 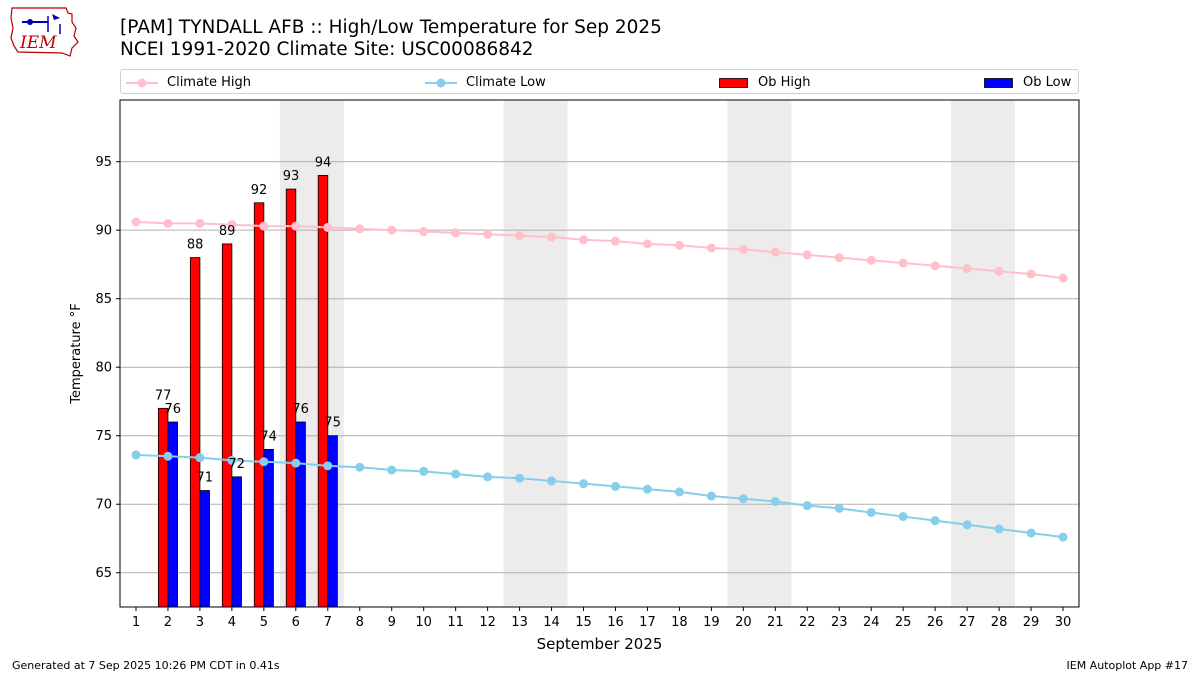 What do you see at coordinates (142, 82) in the screenshot?
I see `legend-marker-climate-high` at bounding box center [142, 82].